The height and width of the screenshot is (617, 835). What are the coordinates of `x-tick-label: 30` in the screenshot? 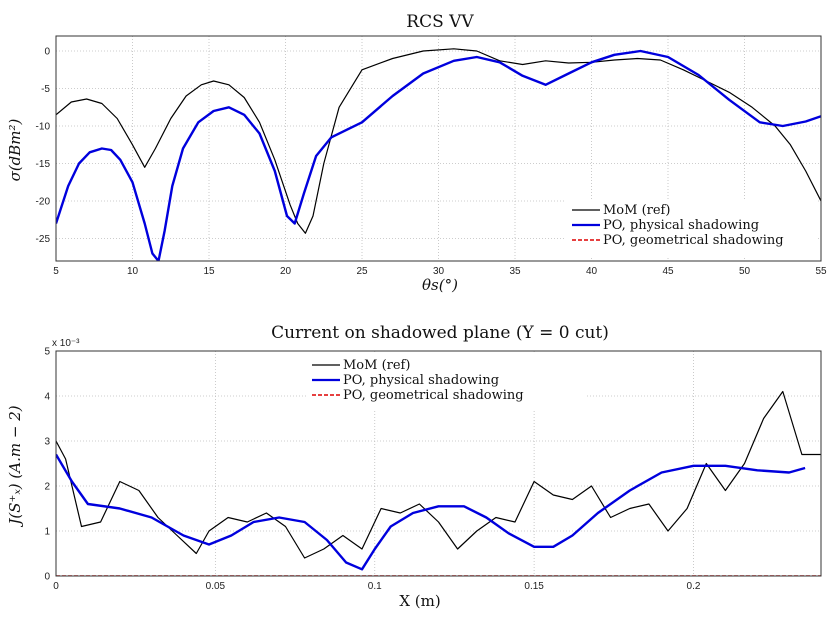 It's located at (439, 271).